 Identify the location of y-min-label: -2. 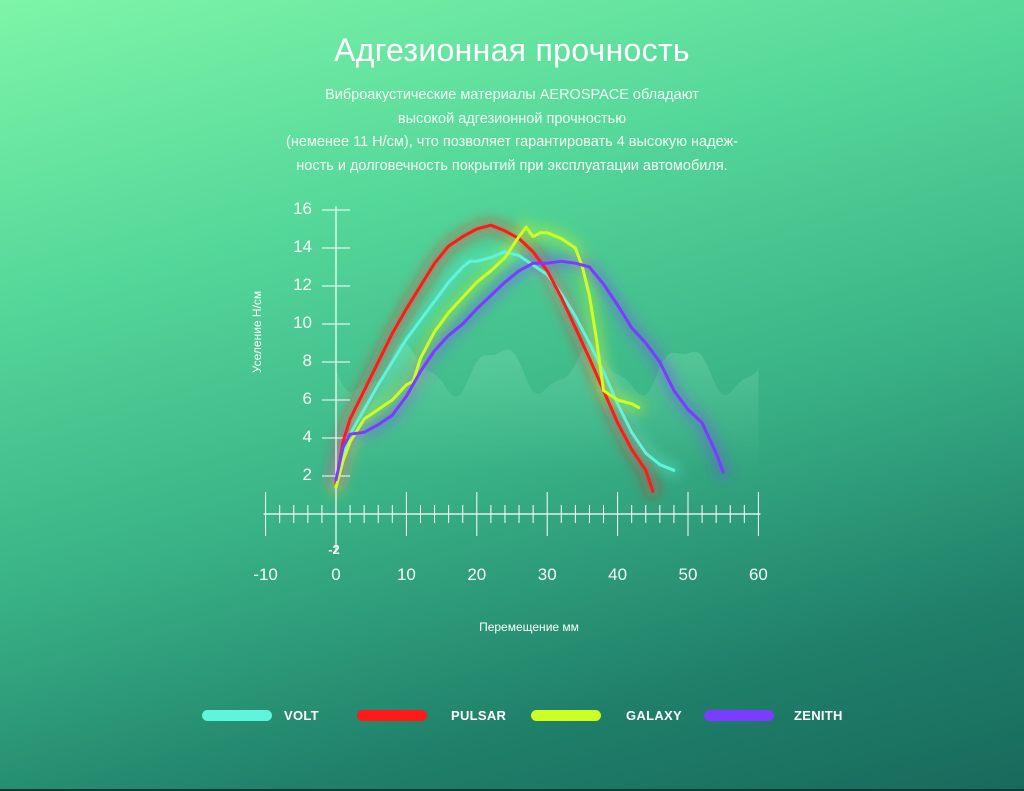
(334, 549).